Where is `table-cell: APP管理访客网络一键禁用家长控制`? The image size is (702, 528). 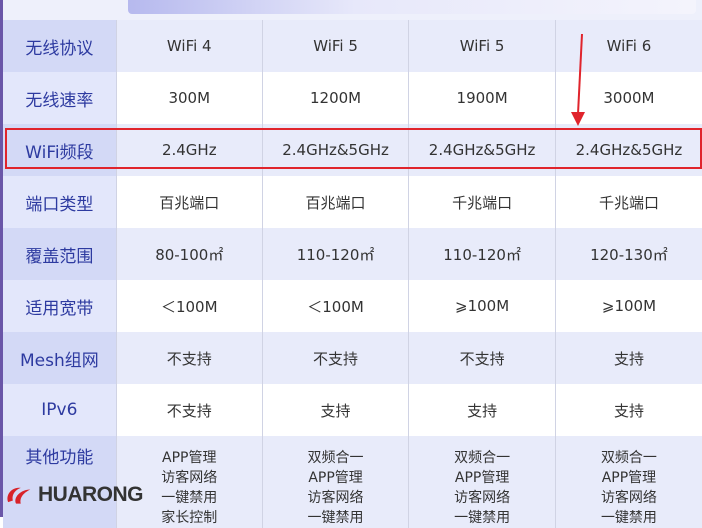
table-cell: APP管理访客网络一键禁用家长控制 is located at coordinates (189, 482).